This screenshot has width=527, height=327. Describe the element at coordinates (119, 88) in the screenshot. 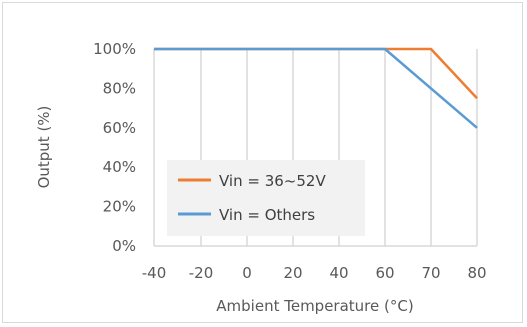

I see `y-tick-label: 80%` at that location.